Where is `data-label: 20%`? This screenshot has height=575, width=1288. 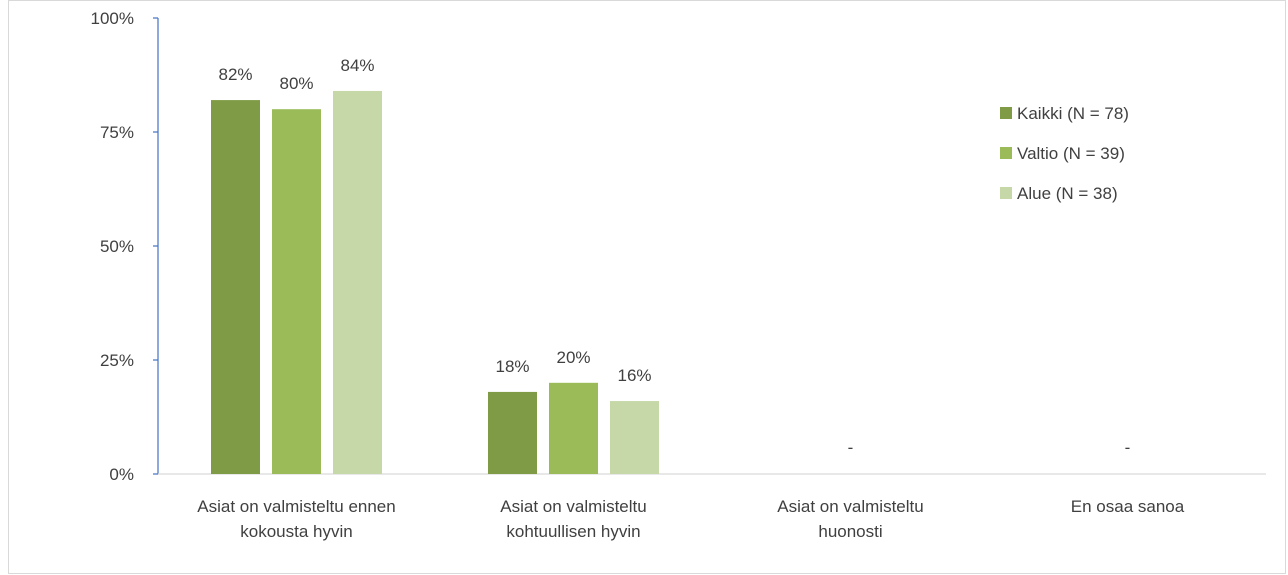 data-label: 20% is located at coordinates (573, 357).